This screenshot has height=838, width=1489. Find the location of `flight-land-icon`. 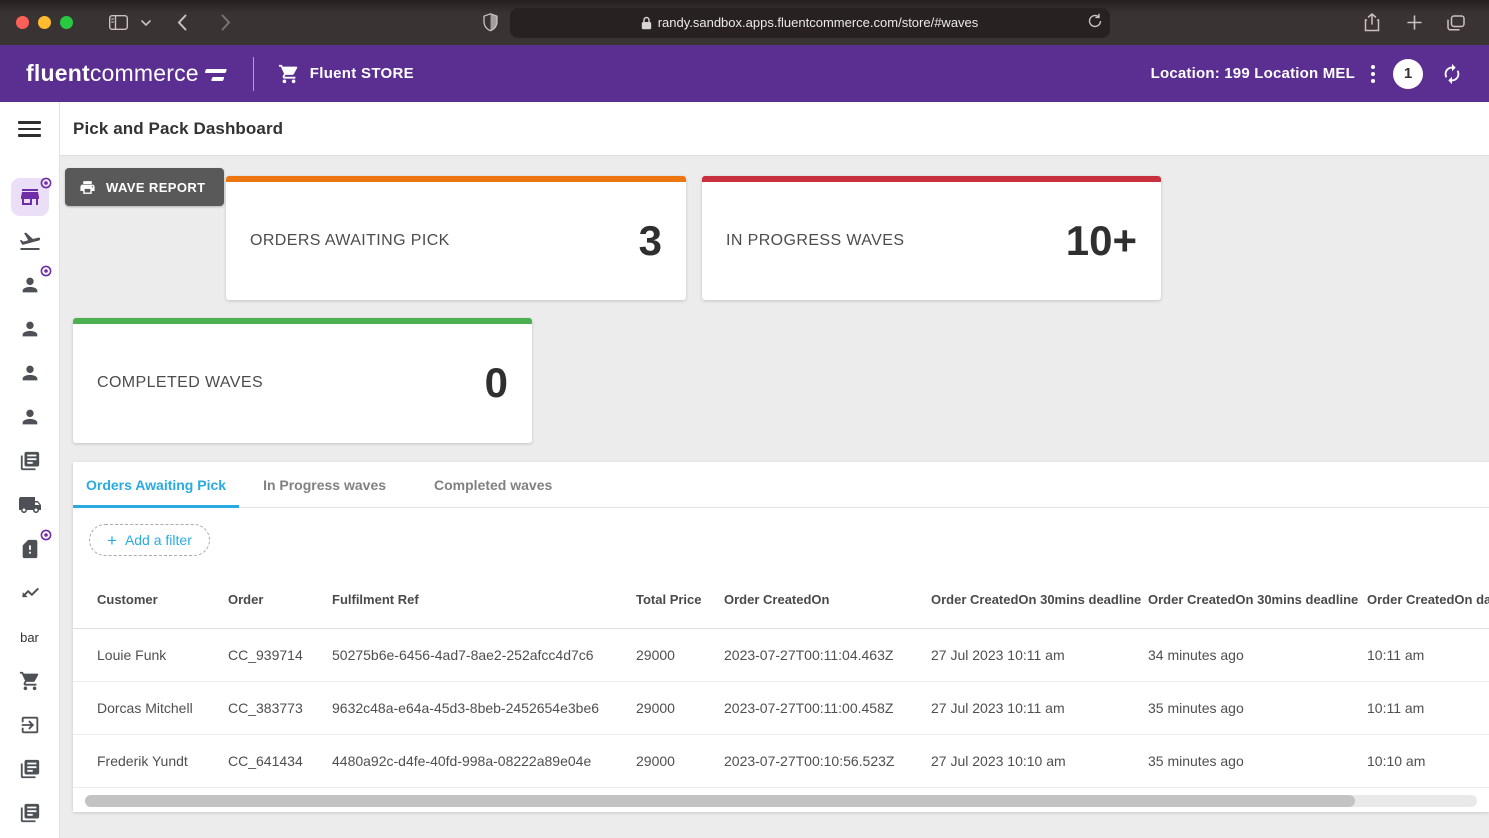

flight-land-icon is located at coordinates (29, 241).